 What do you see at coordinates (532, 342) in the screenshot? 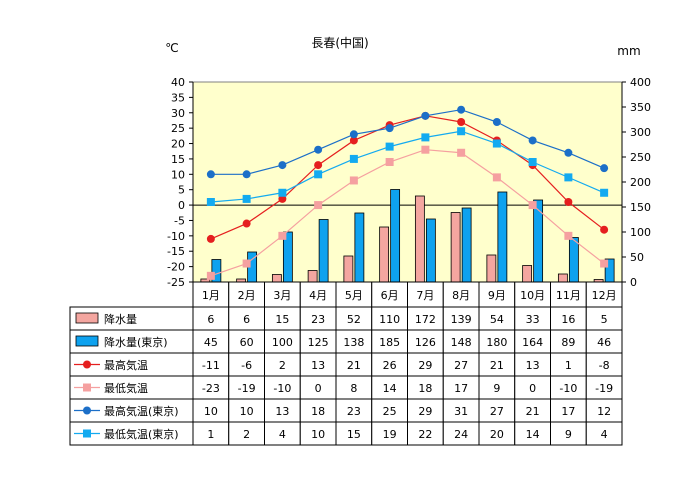
I see `table-value-precip_tokyo: 164` at bounding box center [532, 342].